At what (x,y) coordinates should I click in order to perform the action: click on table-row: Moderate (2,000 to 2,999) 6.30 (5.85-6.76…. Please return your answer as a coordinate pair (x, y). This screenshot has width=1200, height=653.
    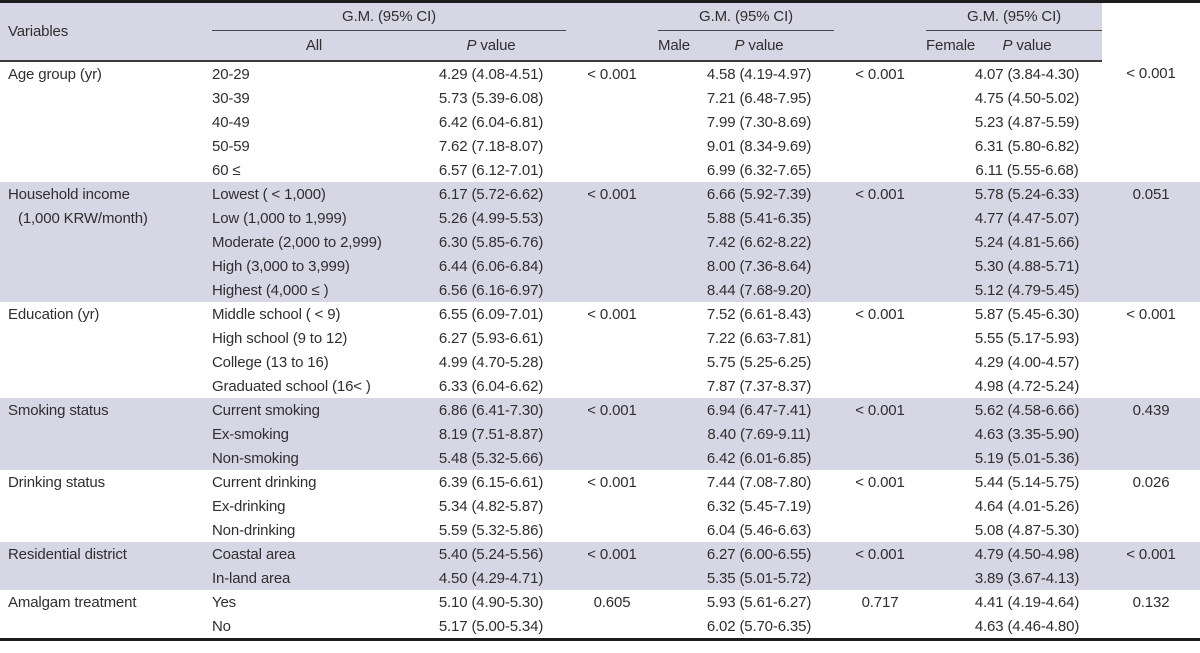
    Looking at the image, I should click on (600, 242).